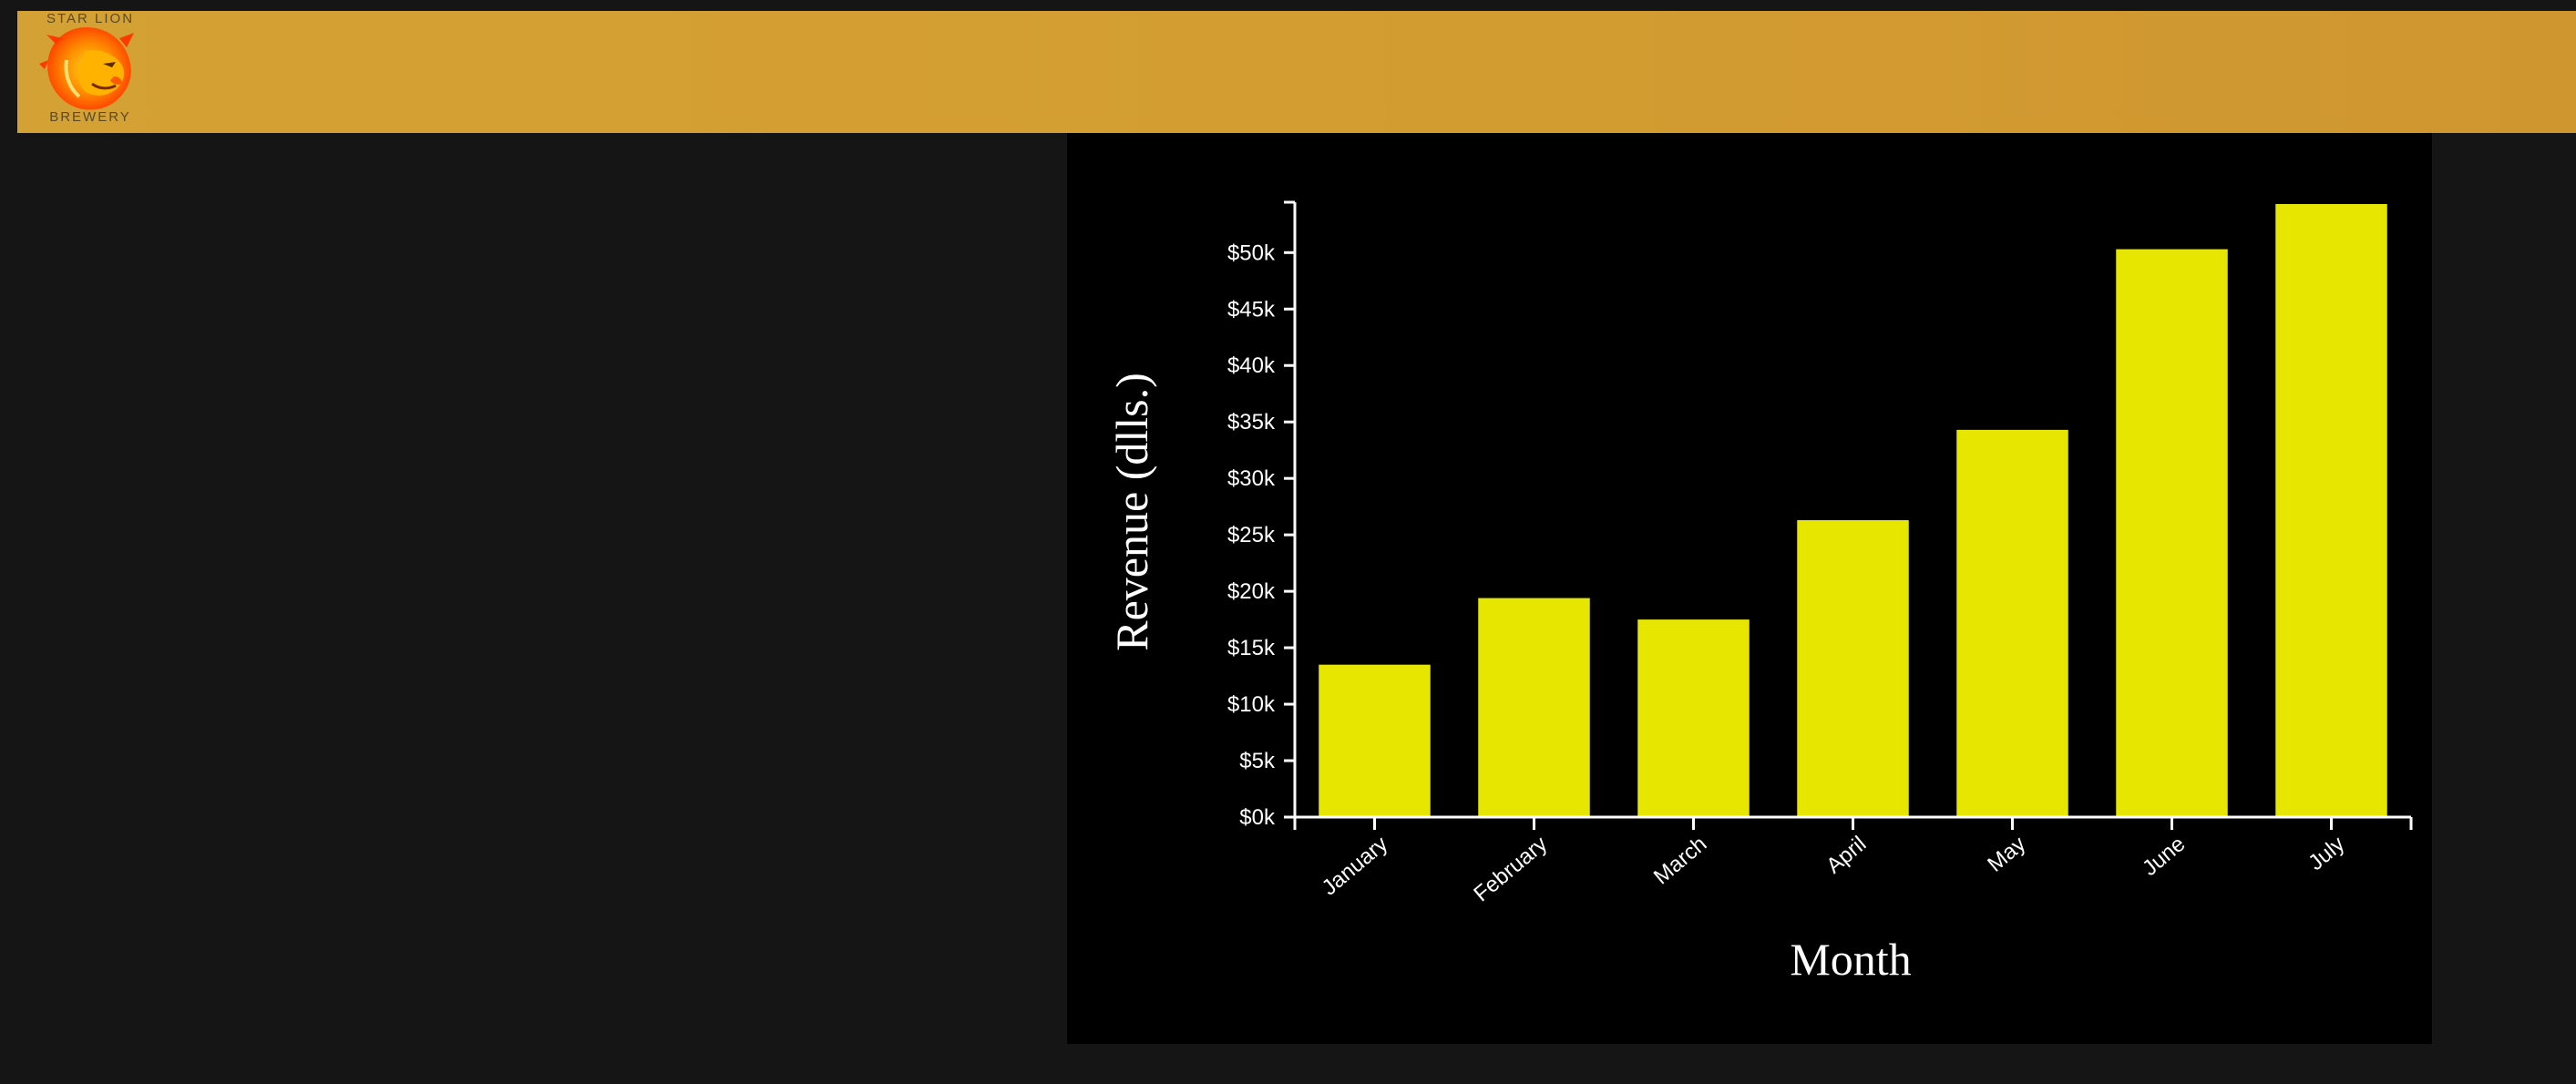 The image size is (2576, 1084). What do you see at coordinates (1846, 855) in the screenshot?
I see `x-tick-label-april: April` at bounding box center [1846, 855].